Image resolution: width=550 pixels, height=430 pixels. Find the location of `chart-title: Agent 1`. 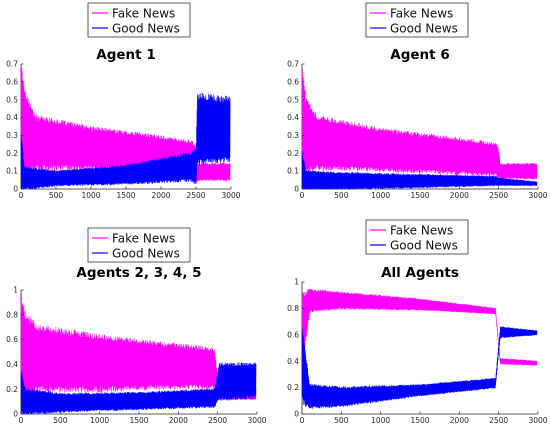

chart-title: Agent 1 is located at coordinates (125, 55).